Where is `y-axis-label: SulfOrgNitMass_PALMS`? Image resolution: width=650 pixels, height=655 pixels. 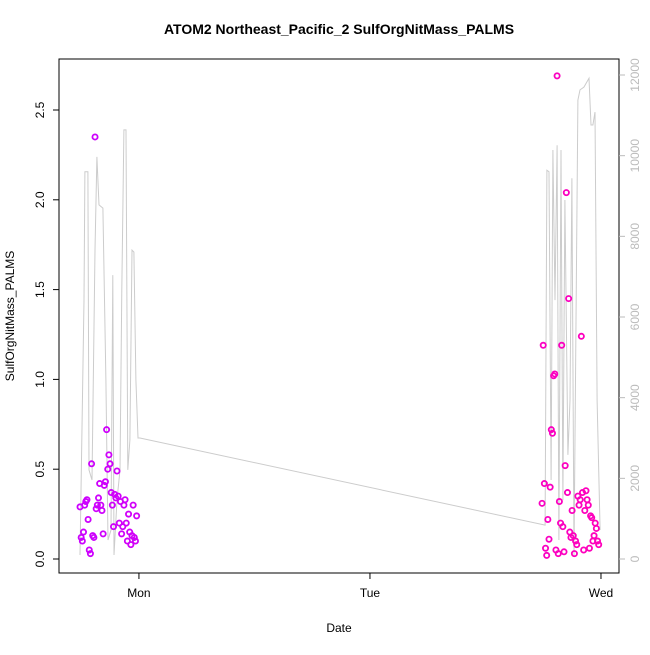
y-axis-label: SulfOrgNitMass_PALMS is located at coordinates (10, 316).